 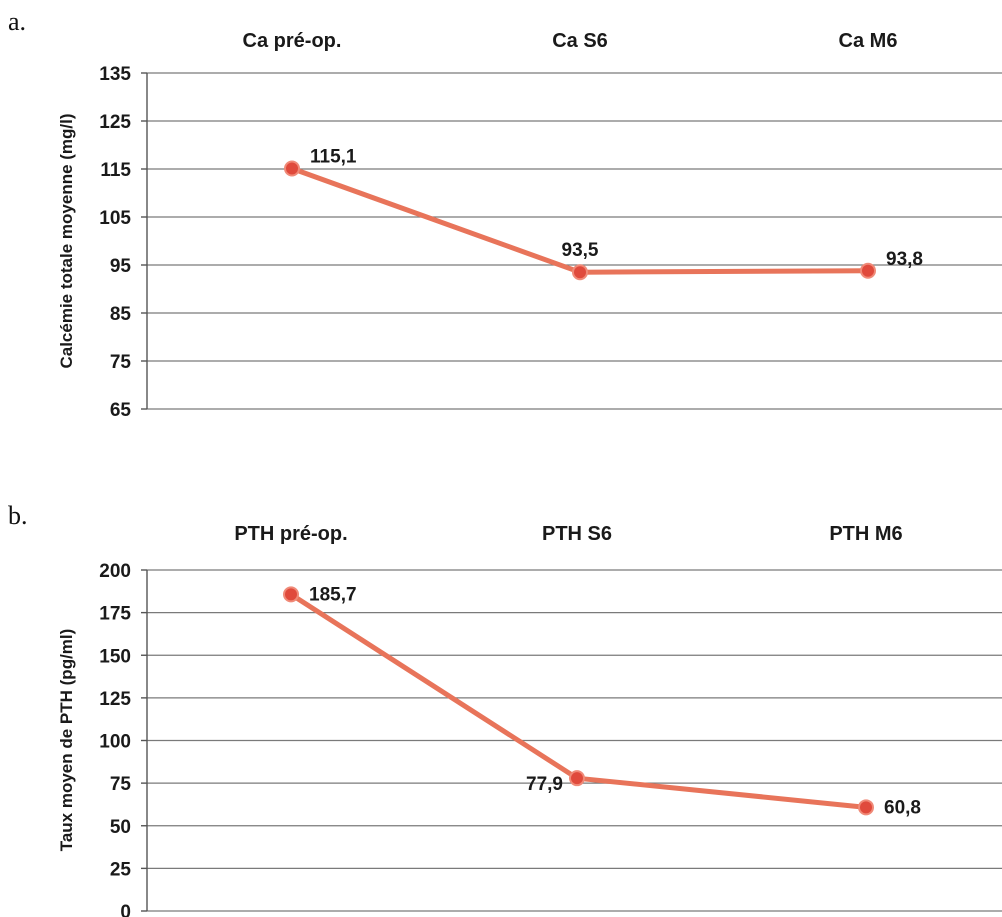 What do you see at coordinates (115, 614) in the screenshot?
I see `y-tick-label: 175` at bounding box center [115, 614].